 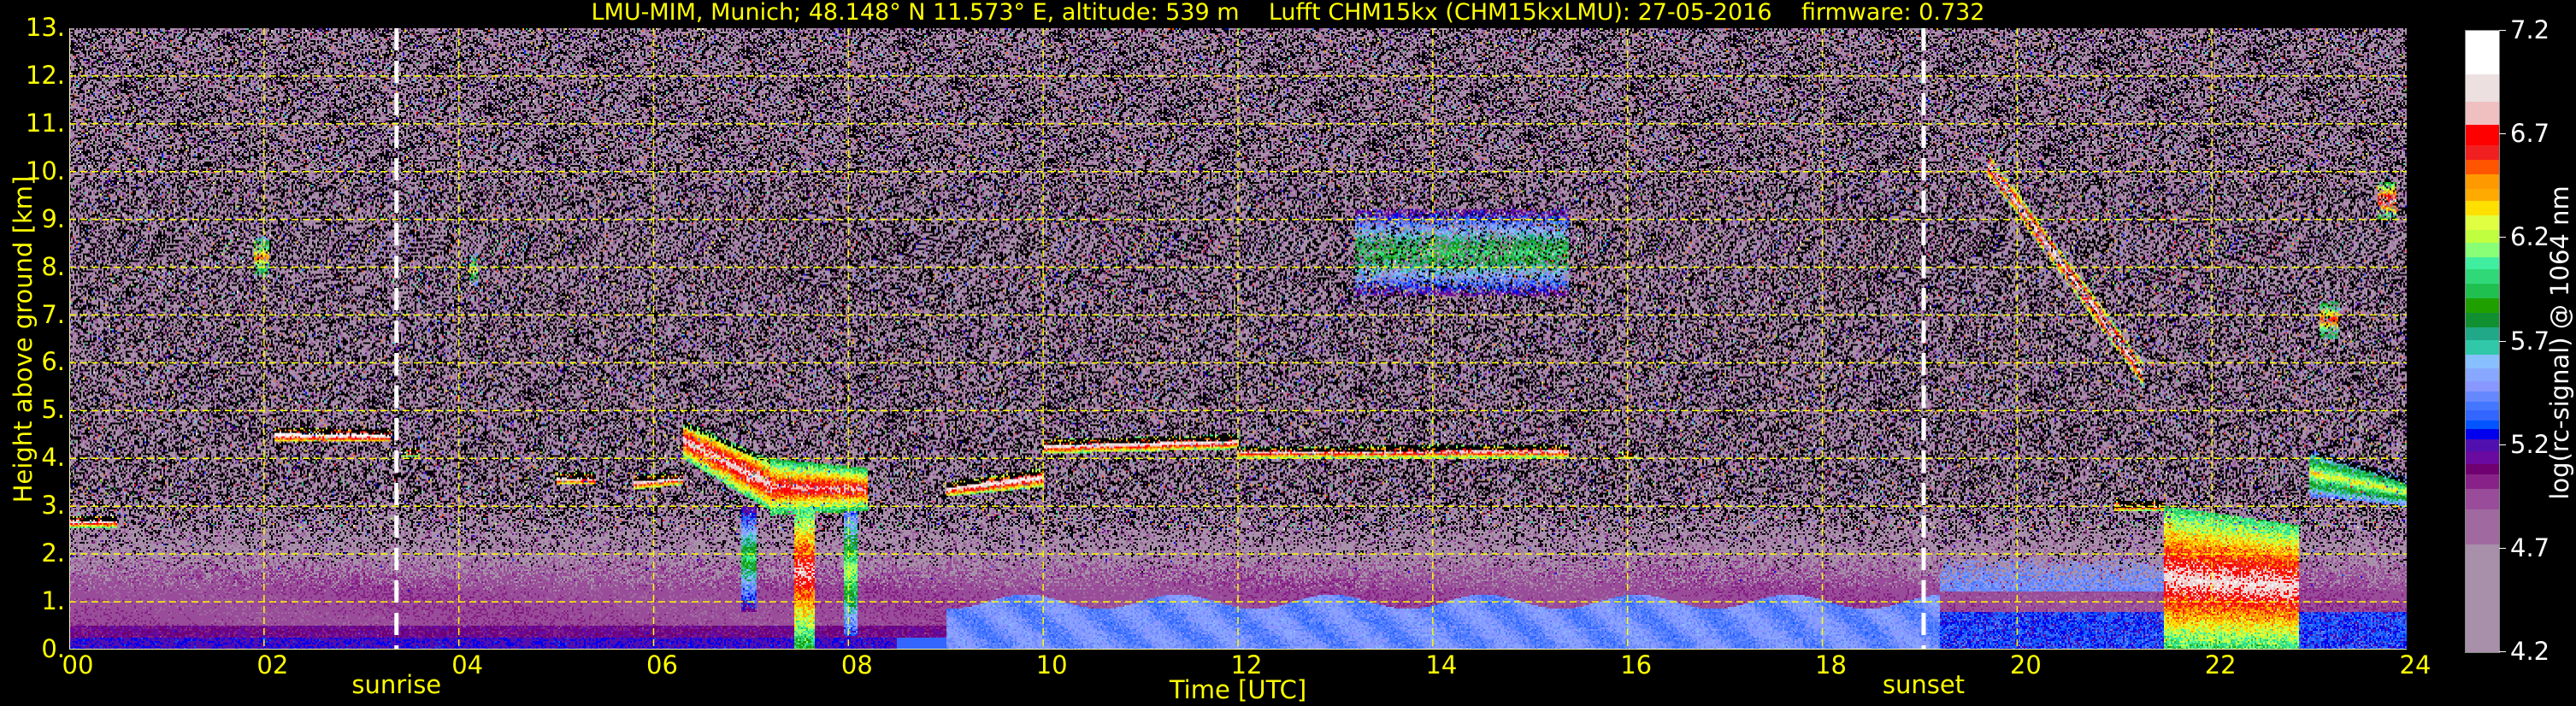 What do you see at coordinates (53, 553) in the screenshot?
I see `y-tick-label: 2.` at bounding box center [53, 553].